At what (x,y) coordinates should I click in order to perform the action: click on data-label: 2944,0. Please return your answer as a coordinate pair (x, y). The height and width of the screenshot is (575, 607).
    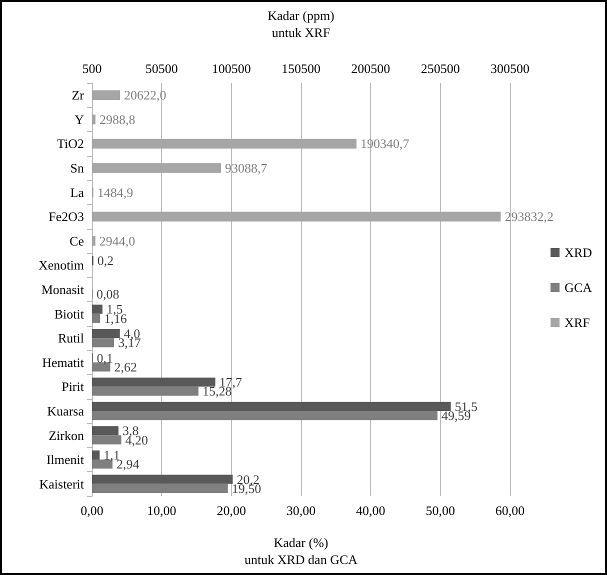
    Looking at the image, I should click on (117, 240).